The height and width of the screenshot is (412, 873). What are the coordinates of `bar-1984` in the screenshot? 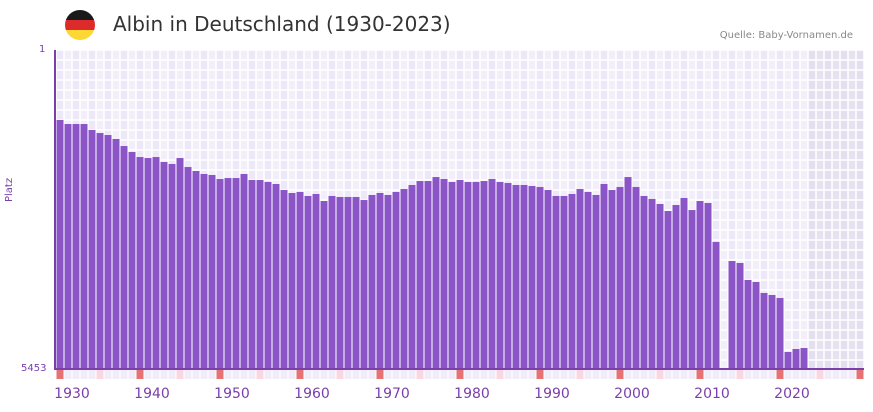 It's located at (492, 274).